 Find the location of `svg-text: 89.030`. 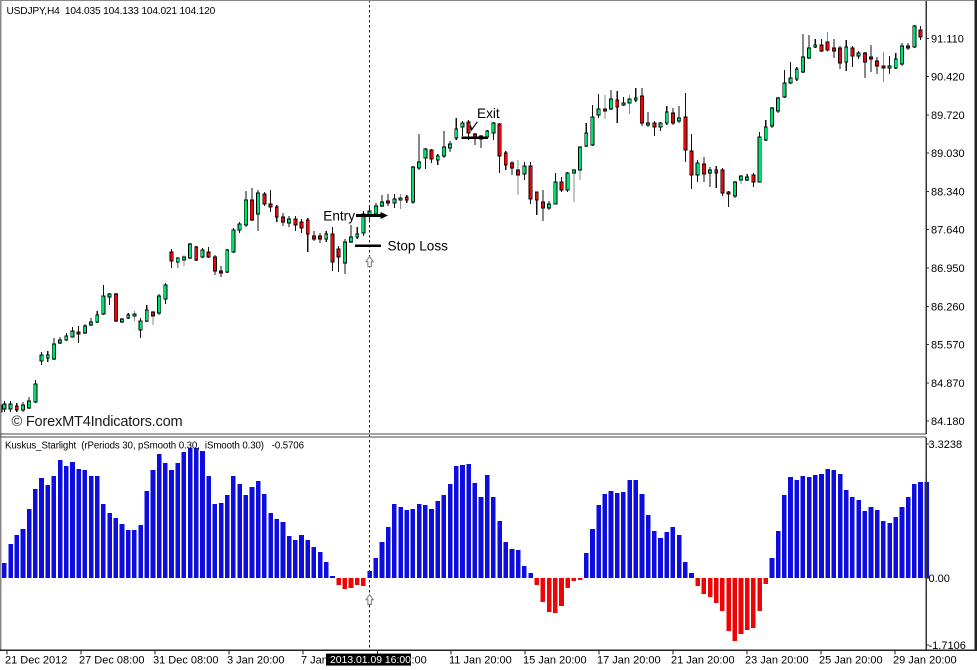

svg-text: 89.030 is located at coordinates (948, 154).